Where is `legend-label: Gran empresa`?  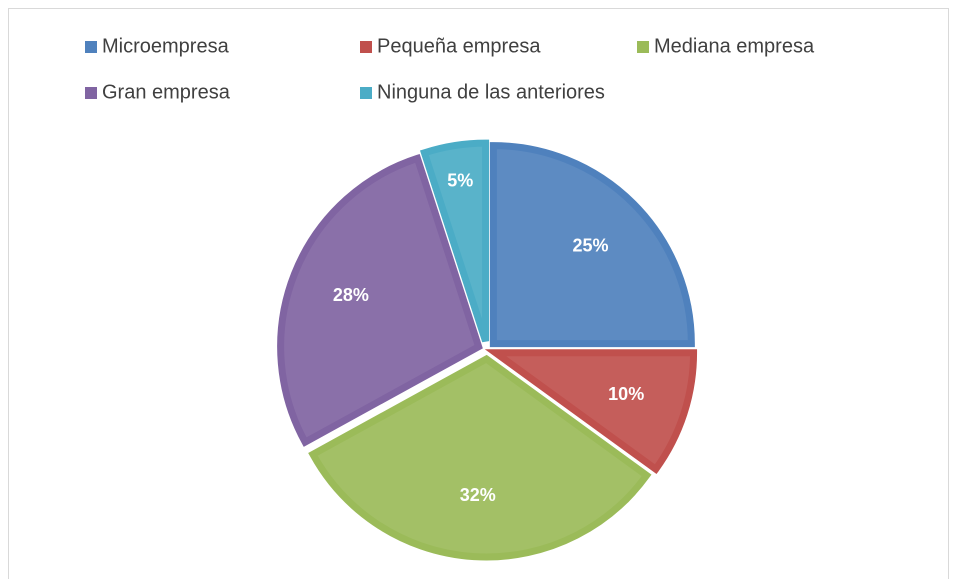 legend-label: Gran empresa is located at coordinates (166, 92).